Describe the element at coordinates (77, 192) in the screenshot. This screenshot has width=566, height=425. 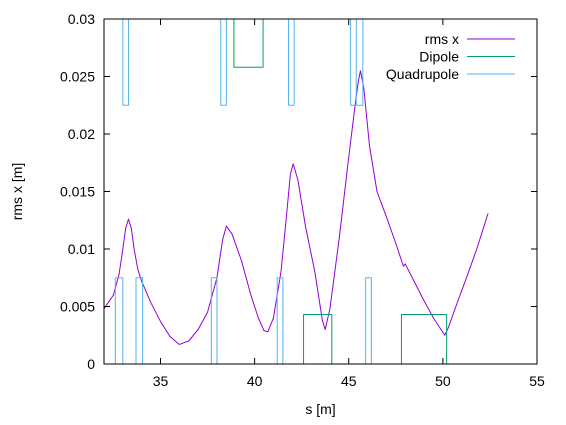
I see `y-tick-label: 0.015` at that location.